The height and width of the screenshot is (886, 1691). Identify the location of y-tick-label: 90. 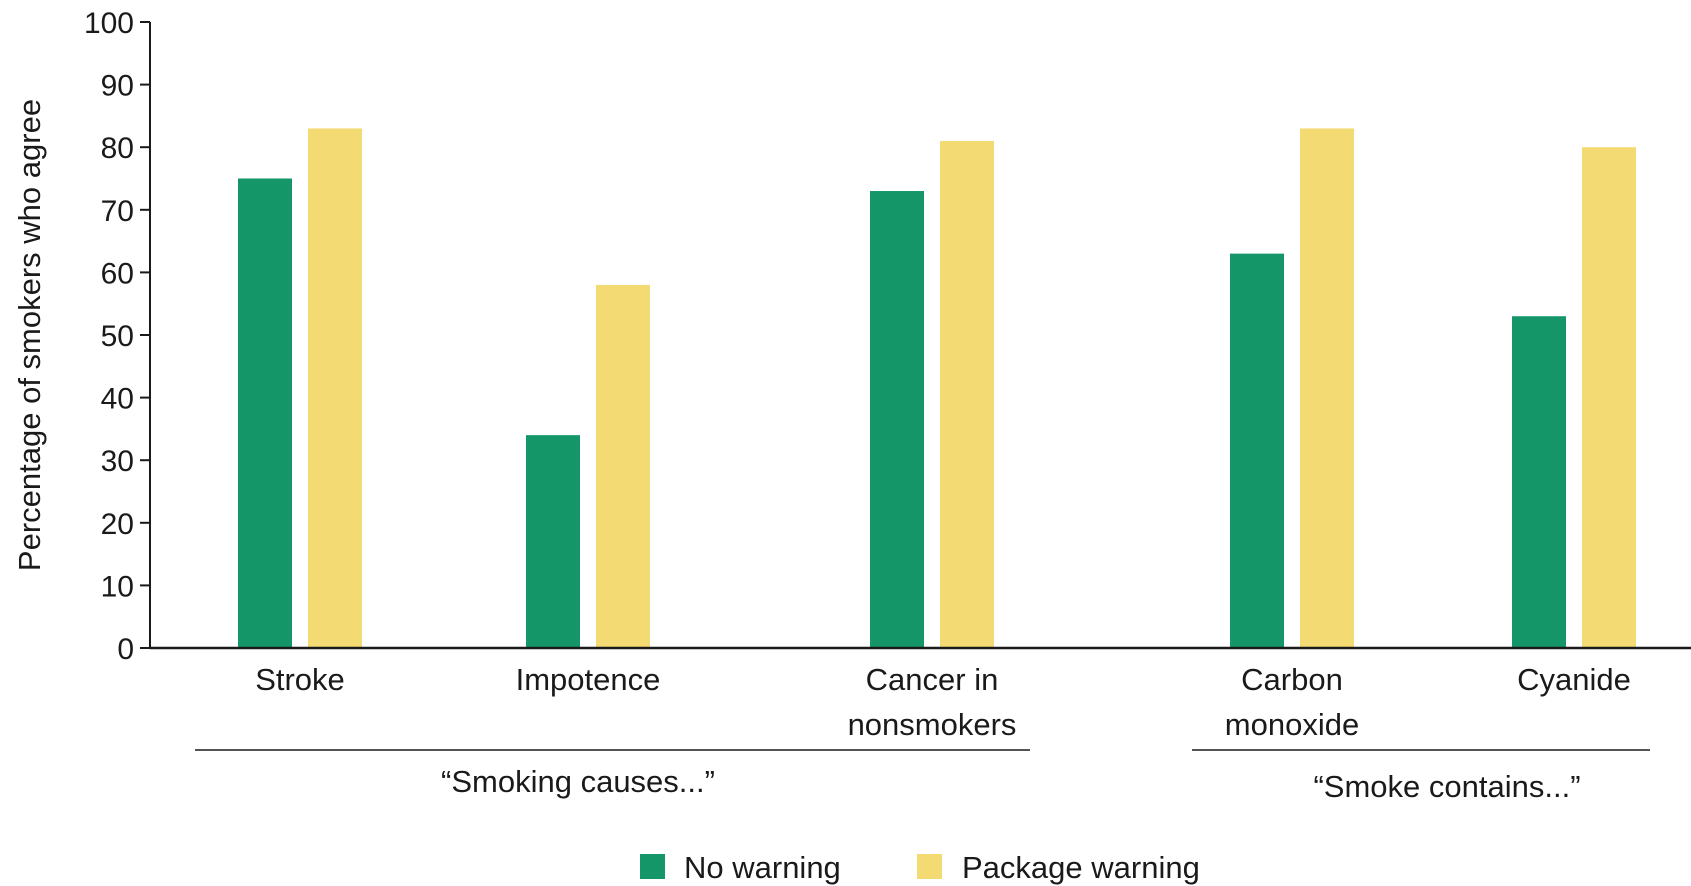
(117, 86).